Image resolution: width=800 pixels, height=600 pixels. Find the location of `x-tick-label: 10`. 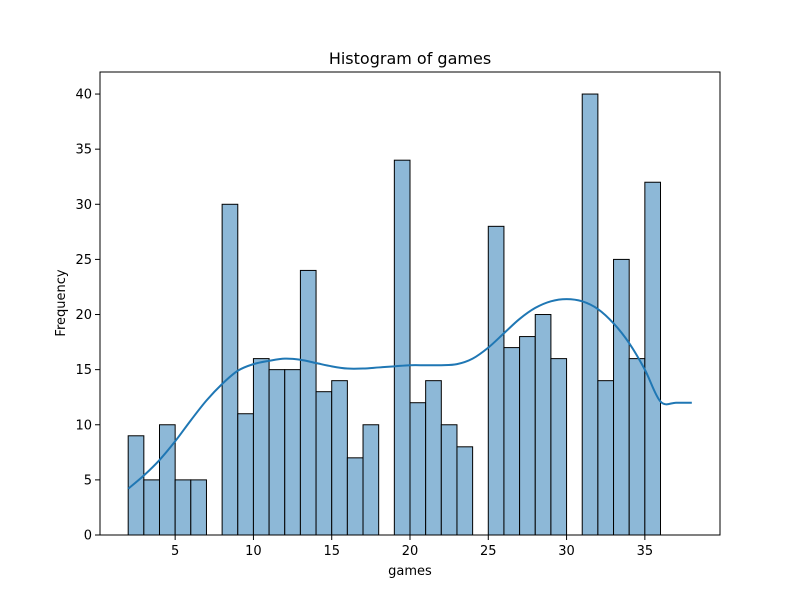

x-tick-label: 10 is located at coordinates (253, 551).